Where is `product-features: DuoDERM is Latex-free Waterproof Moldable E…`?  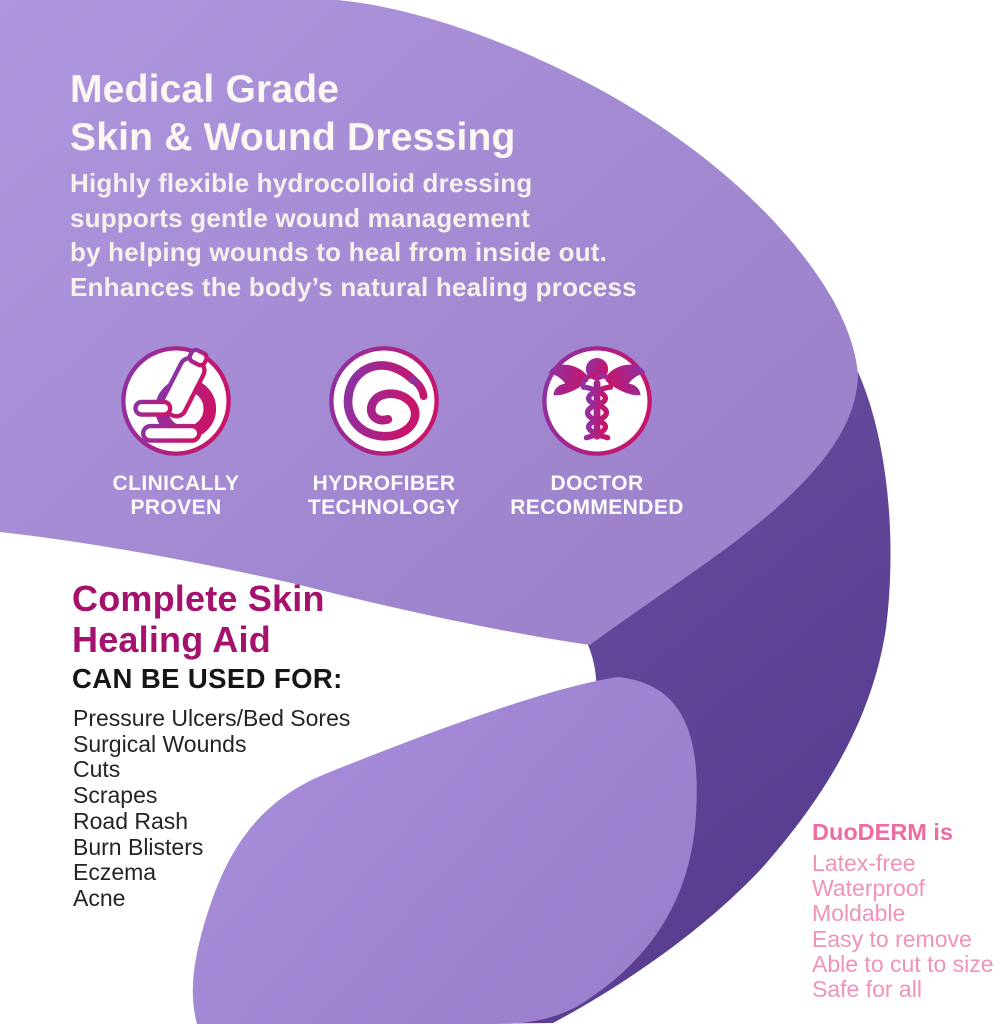
product-features: DuoDERM is Latex-free Waterproof Moldable E… is located at coordinates (903, 910).